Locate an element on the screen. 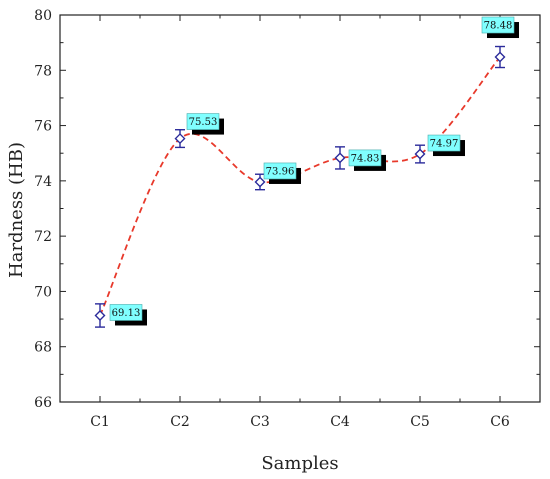 Image resolution: width=550 pixels, height=479 pixels. x-tick-label: C5 is located at coordinates (420, 422).